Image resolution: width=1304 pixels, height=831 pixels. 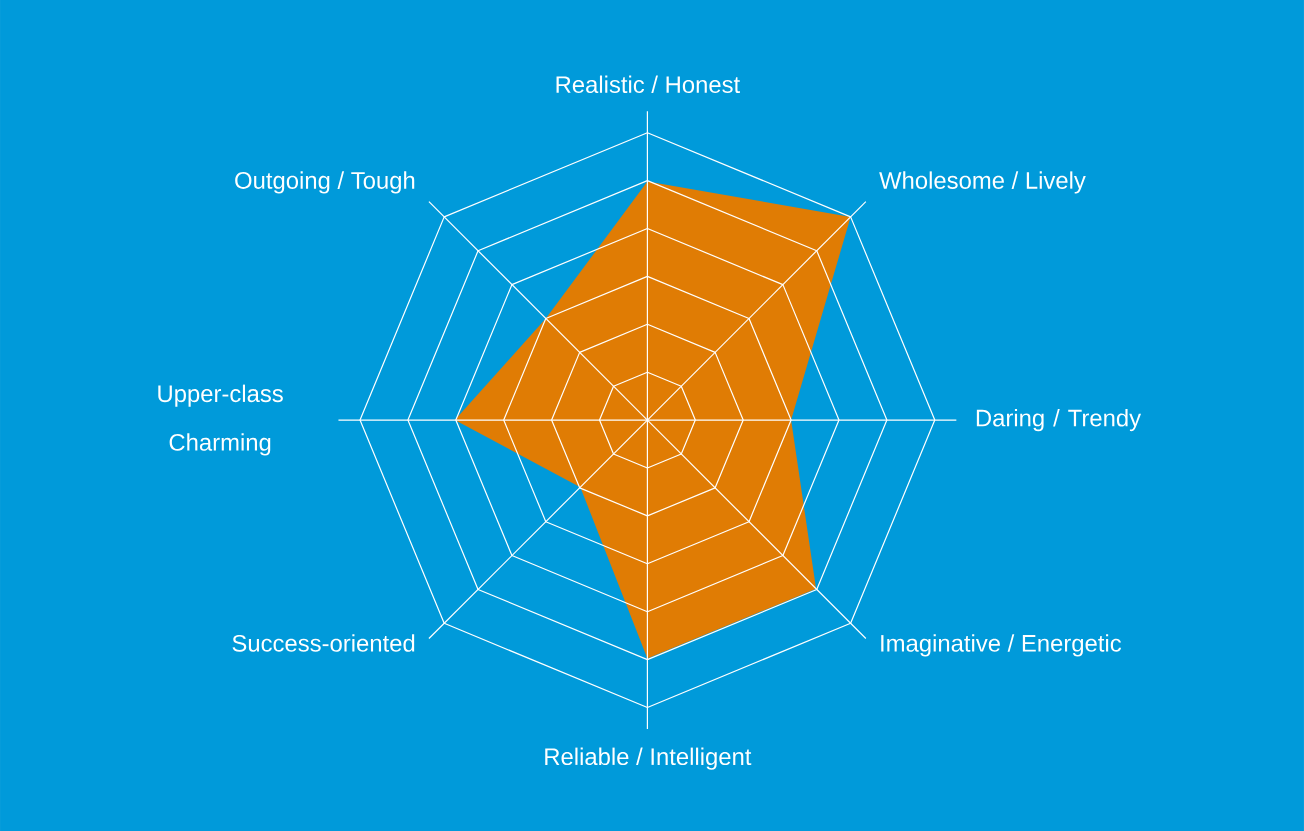 What do you see at coordinates (648, 758) in the screenshot?
I see `spoke-label: Reliable / Intelligent` at bounding box center [648, 758].